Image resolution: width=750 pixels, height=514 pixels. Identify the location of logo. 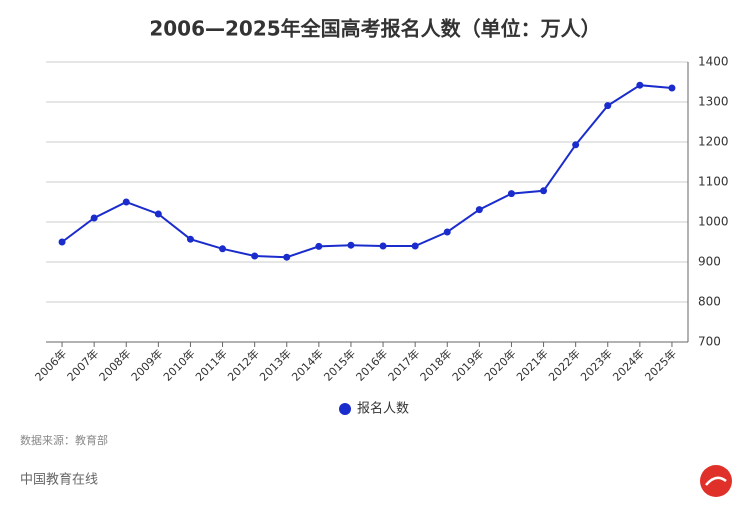
(716, 481).